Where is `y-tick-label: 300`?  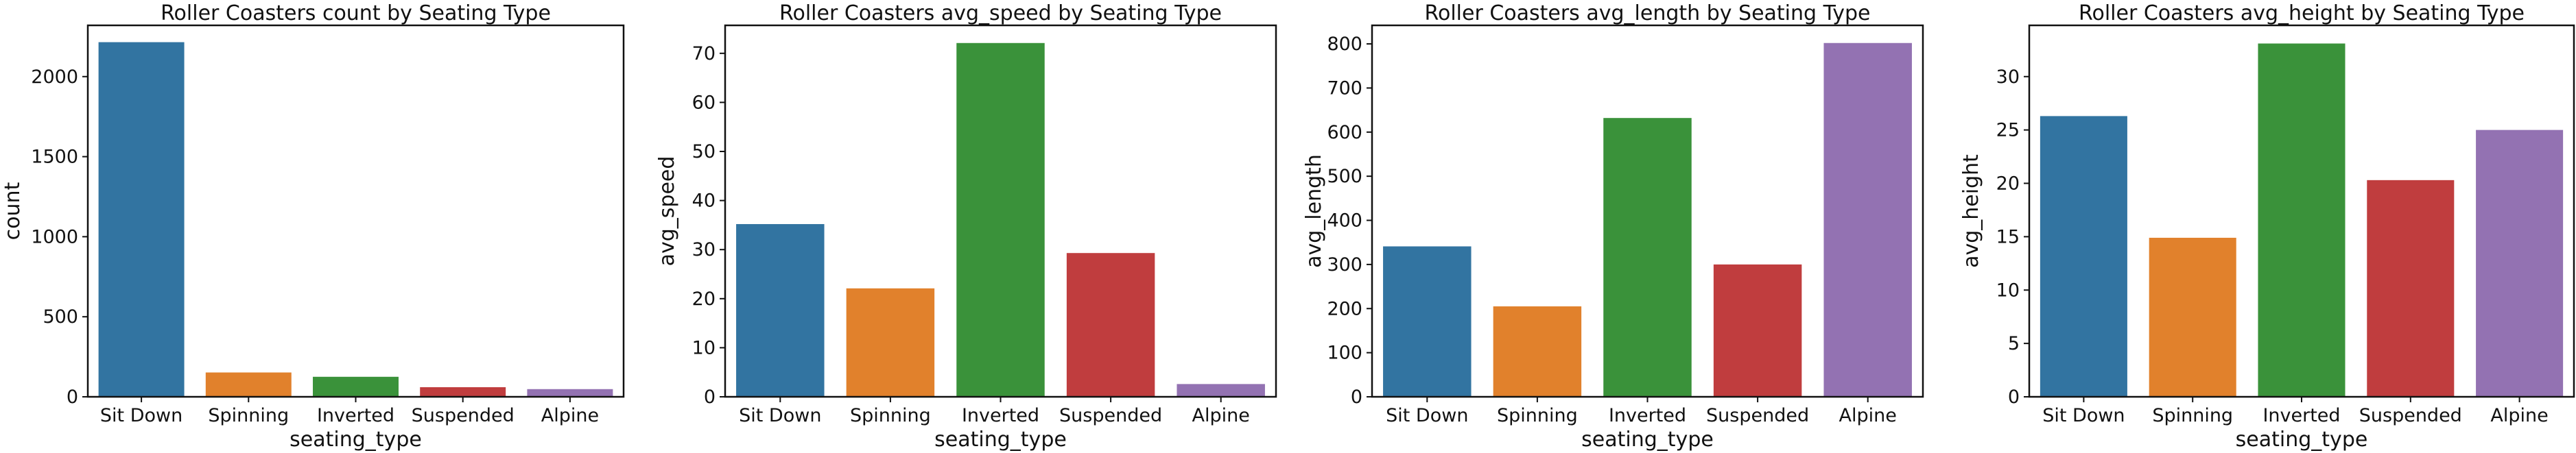 y-tick-label: 300 is located at coordinates (1344, 265).